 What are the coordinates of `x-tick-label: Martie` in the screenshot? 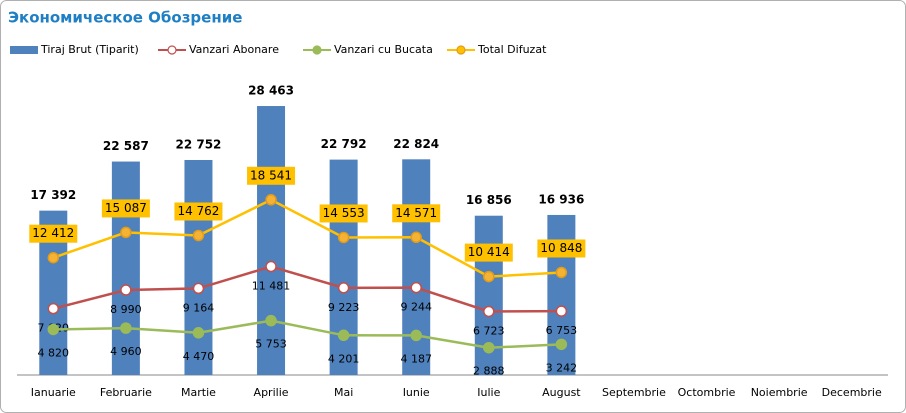 It's located at (198, 392).